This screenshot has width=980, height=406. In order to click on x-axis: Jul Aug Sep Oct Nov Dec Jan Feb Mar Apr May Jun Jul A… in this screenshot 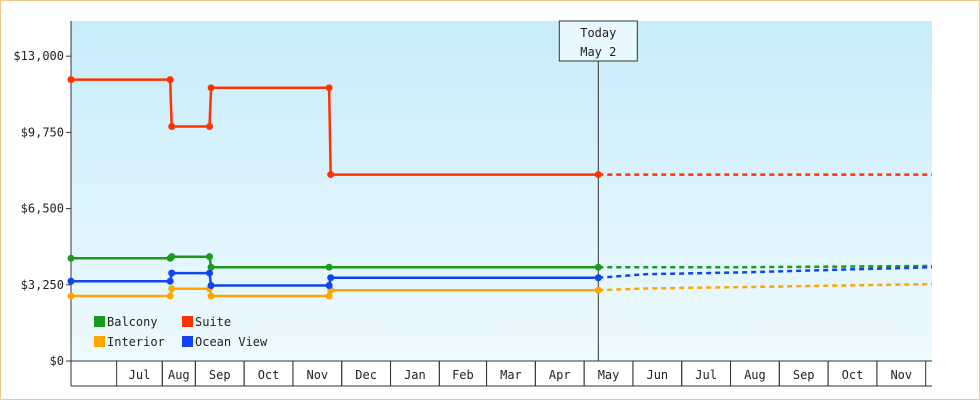, I will do `click(501, 373)`.